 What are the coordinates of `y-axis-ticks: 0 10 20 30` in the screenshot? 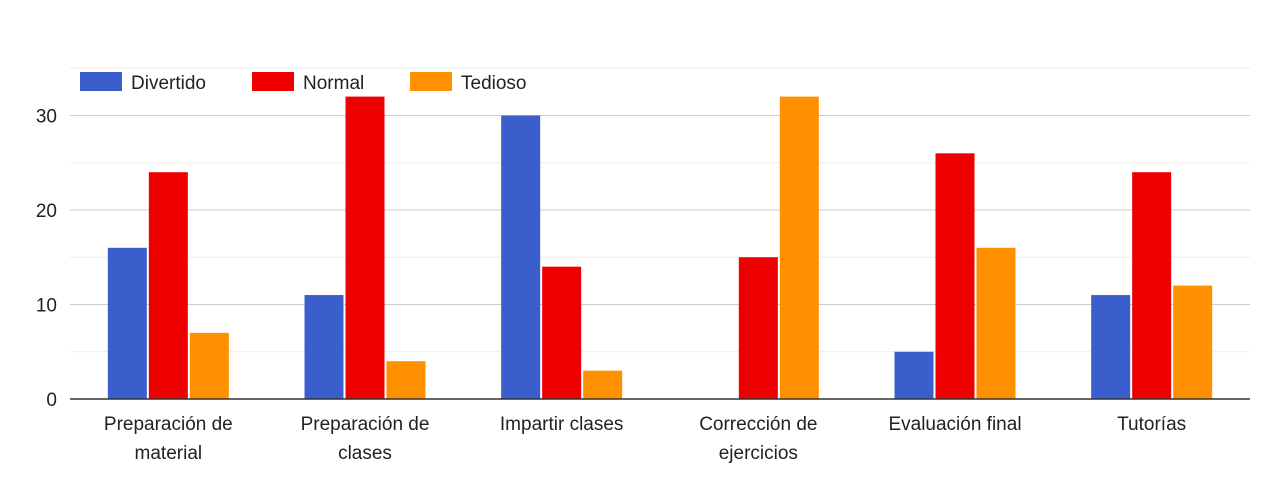 It's located at (46, 259).